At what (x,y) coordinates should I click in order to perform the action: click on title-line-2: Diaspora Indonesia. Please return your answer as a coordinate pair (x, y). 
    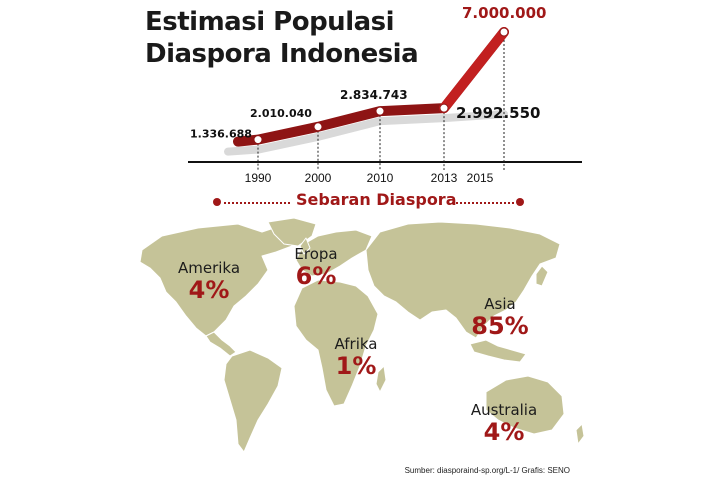
    Looking at the image, I should click on (282, 54).